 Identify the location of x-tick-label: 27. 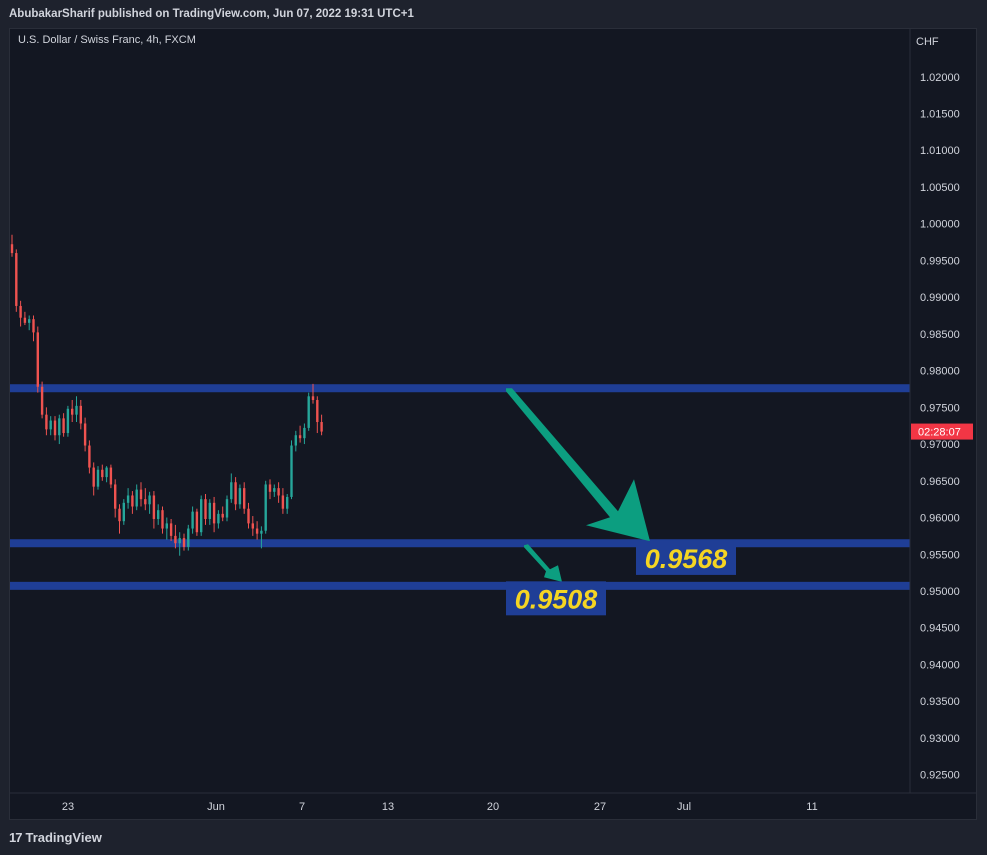
(600, 807).